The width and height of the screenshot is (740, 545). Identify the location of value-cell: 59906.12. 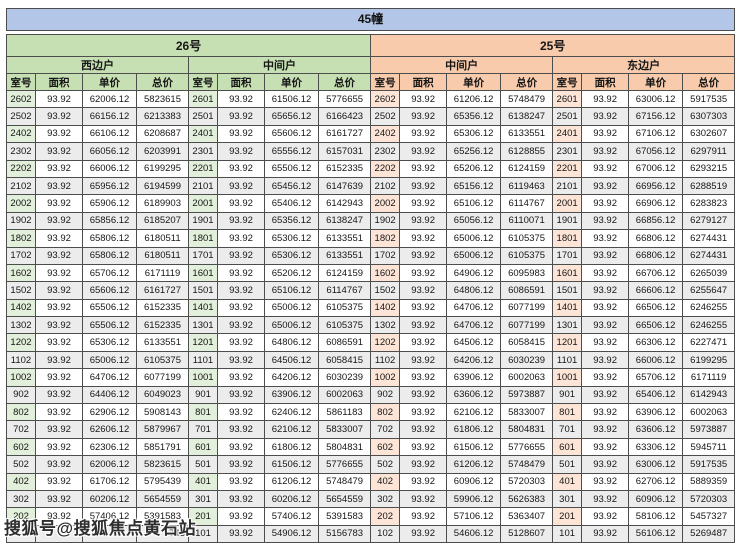
(474, 499).